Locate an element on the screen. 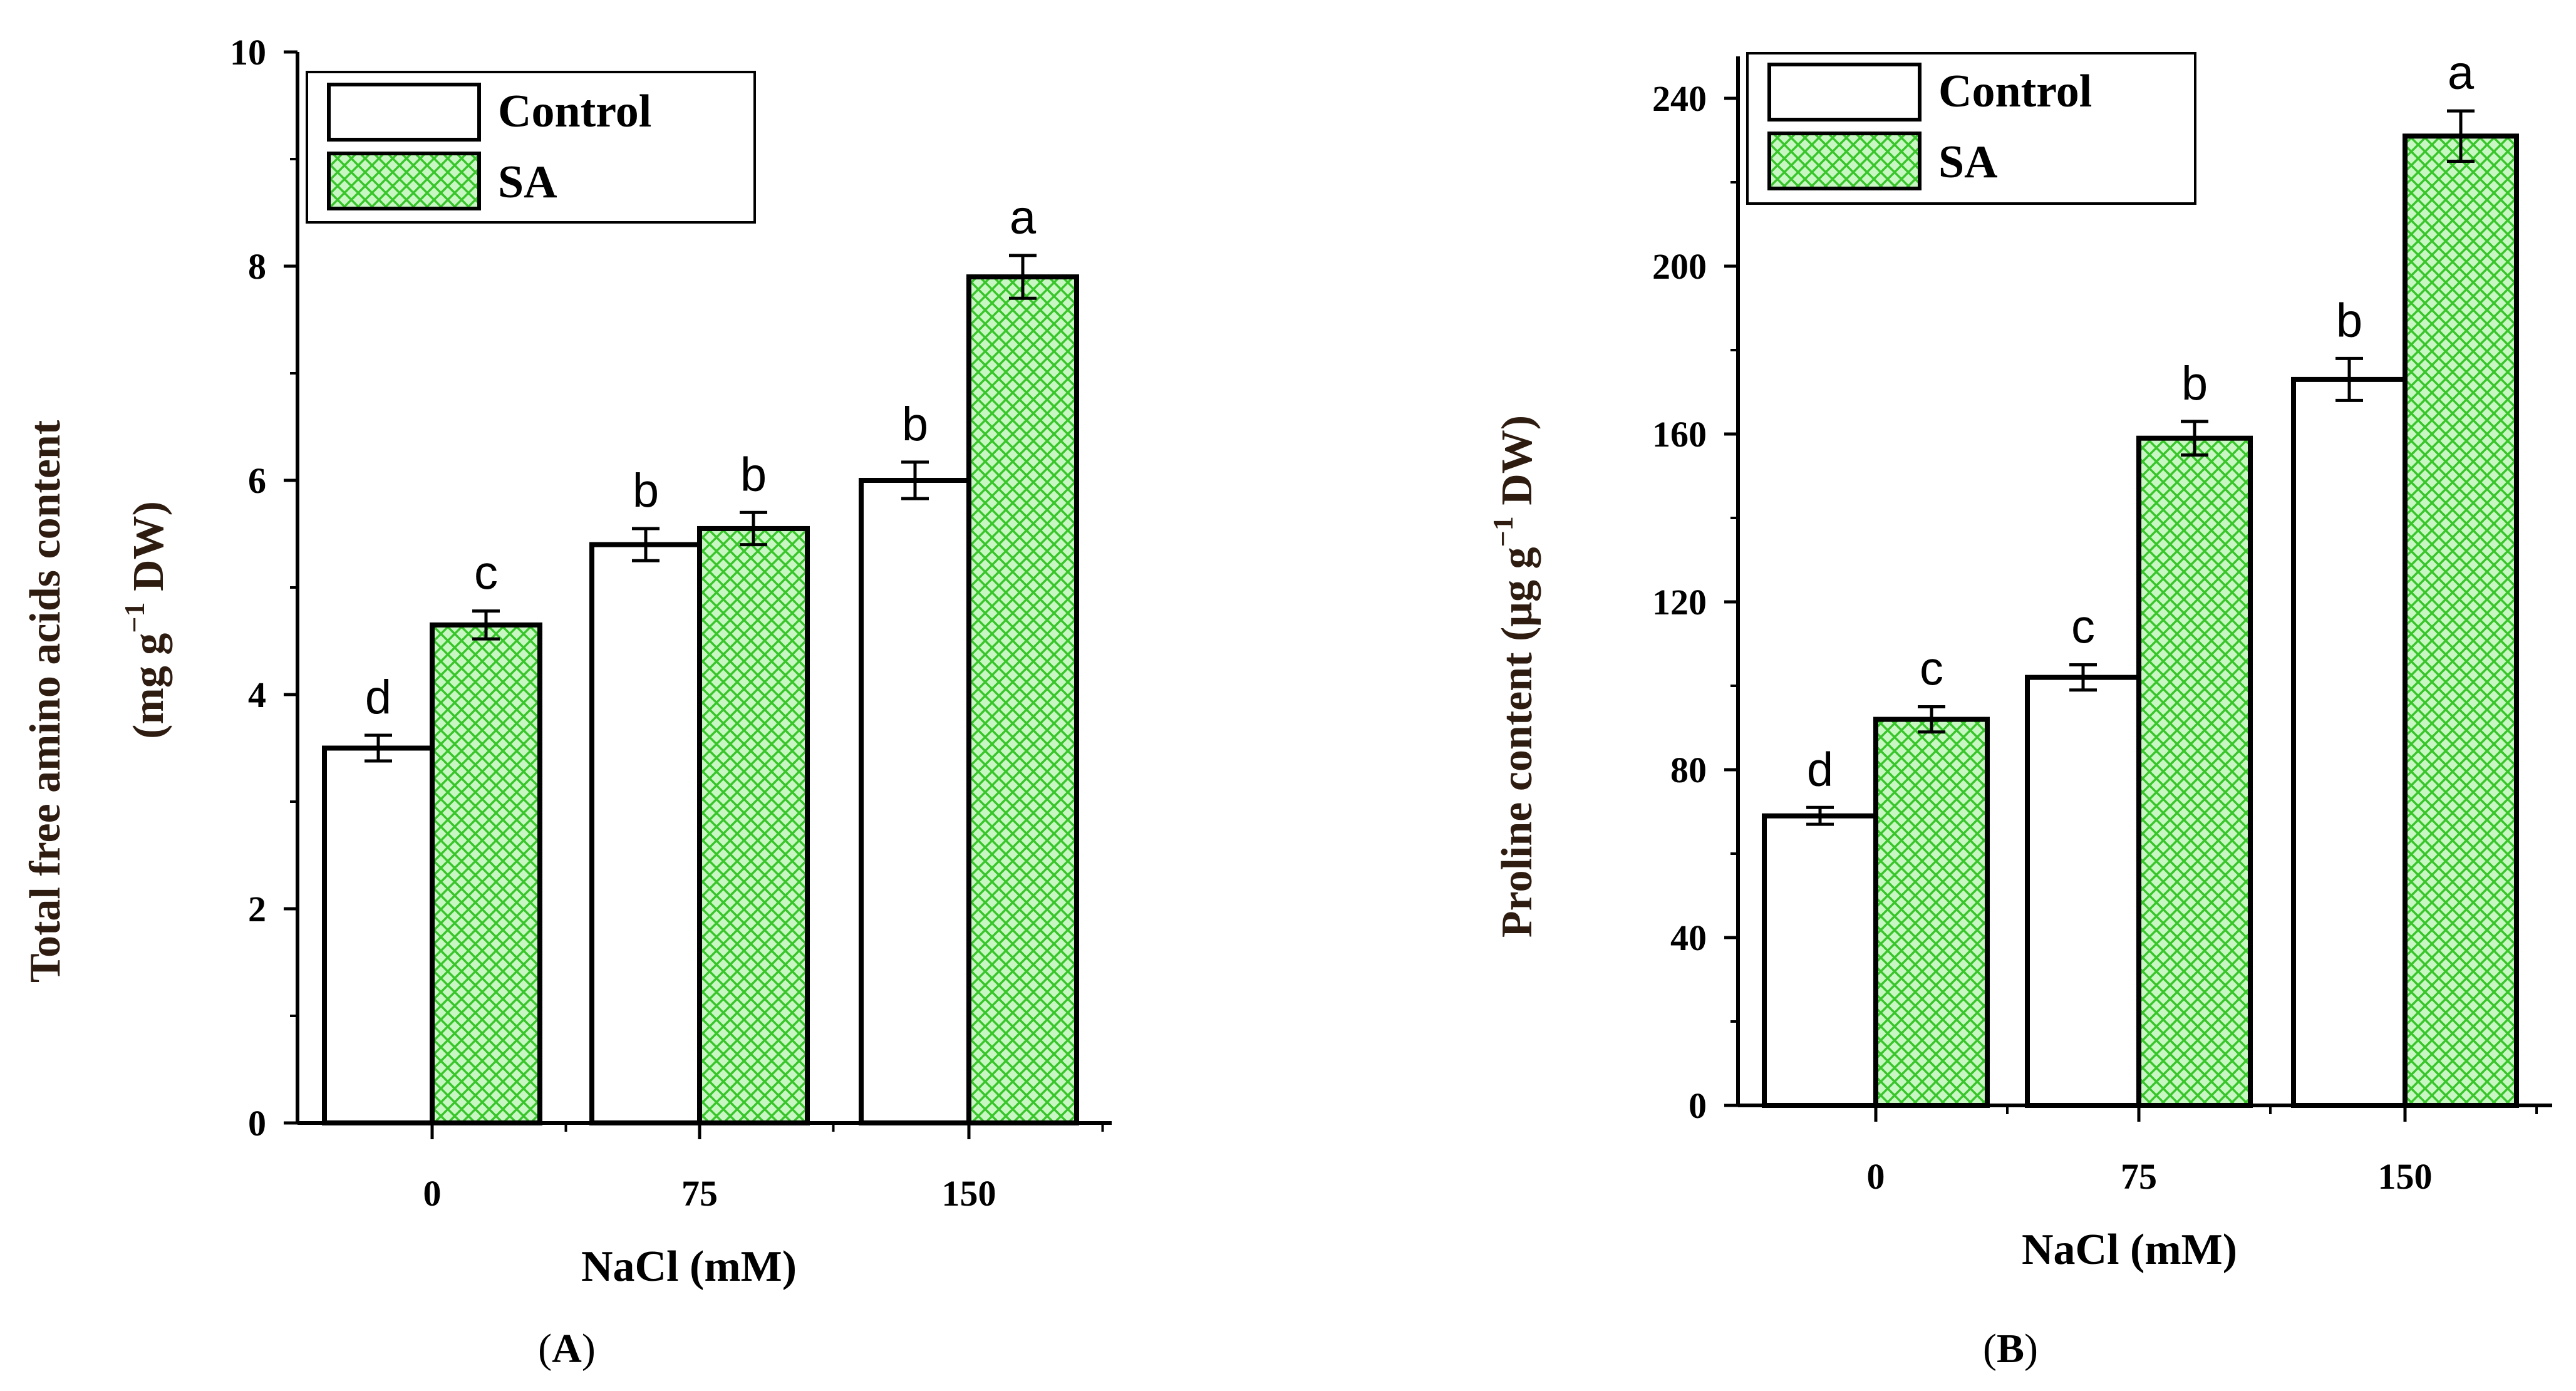  x-tick-label-a-0: 0 is located at coordinates (432, 1193).